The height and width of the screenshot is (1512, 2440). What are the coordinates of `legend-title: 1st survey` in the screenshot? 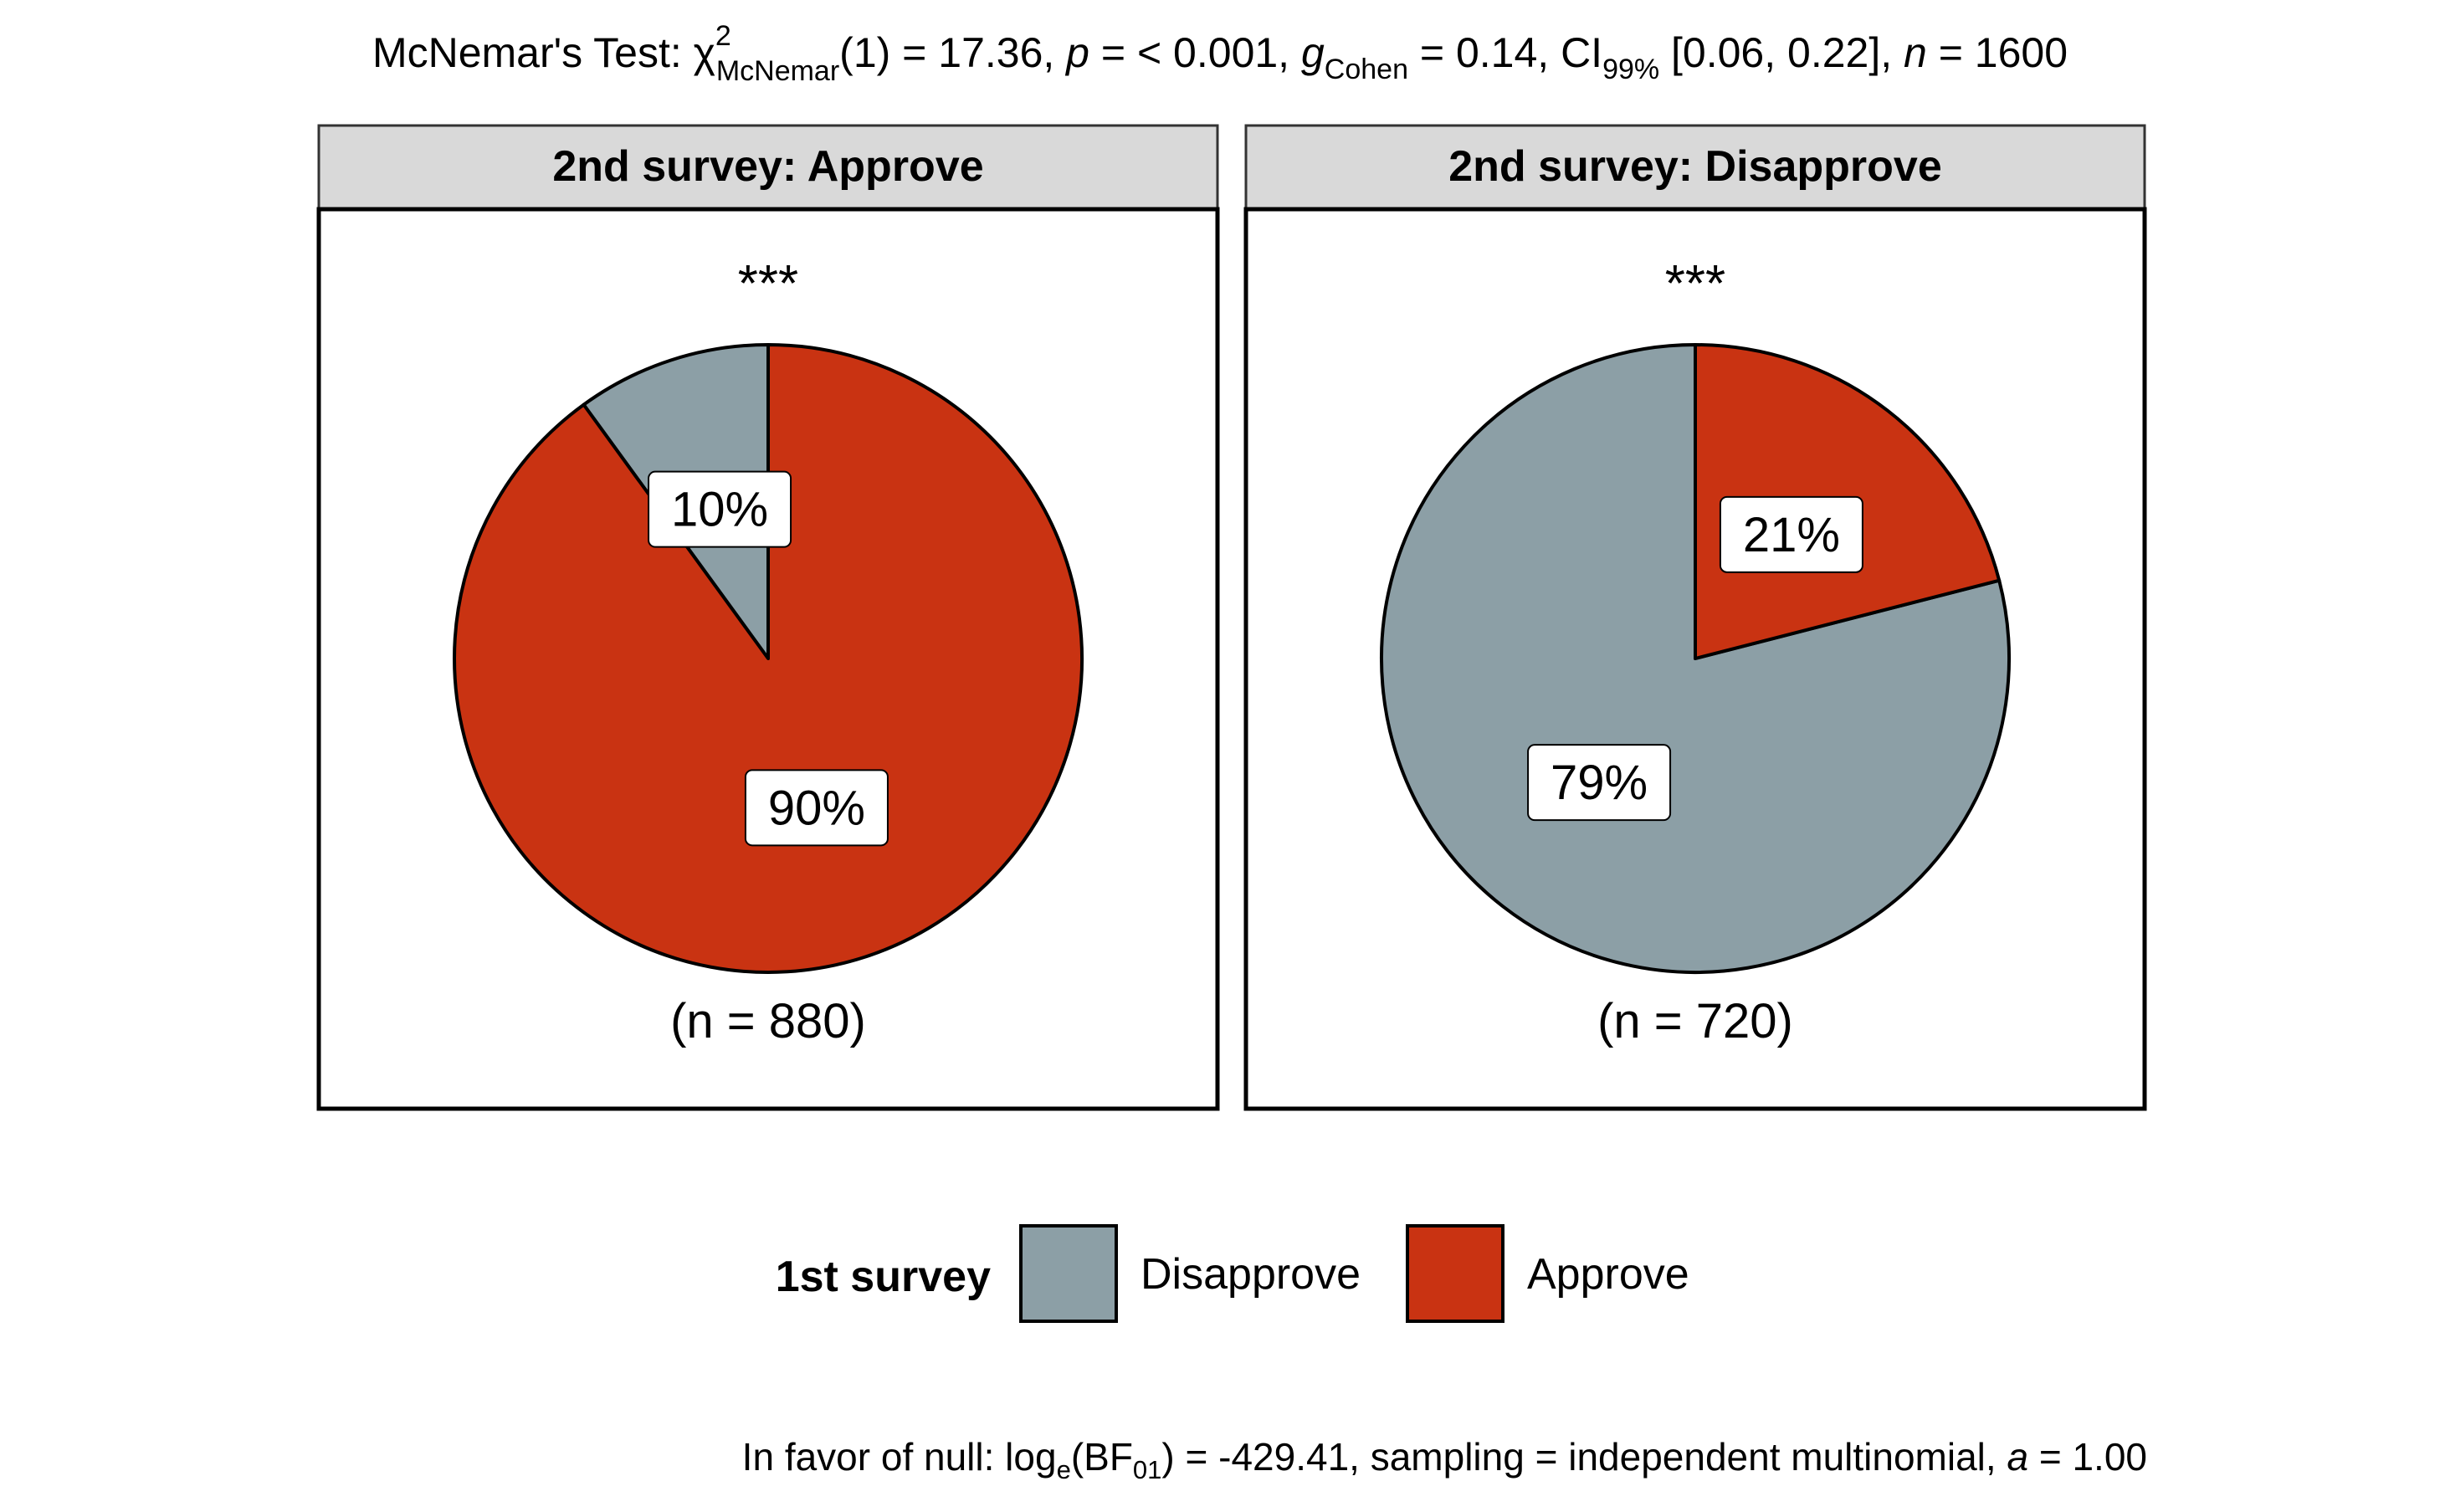 It's located at (883, 1277).